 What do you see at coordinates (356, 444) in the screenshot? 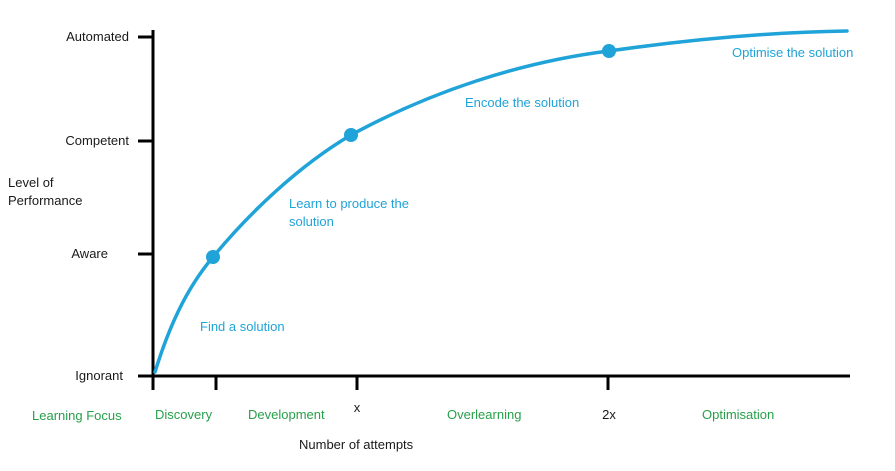
I see `x-axis-title: Number of attempts` at bounding box center [356, 444].